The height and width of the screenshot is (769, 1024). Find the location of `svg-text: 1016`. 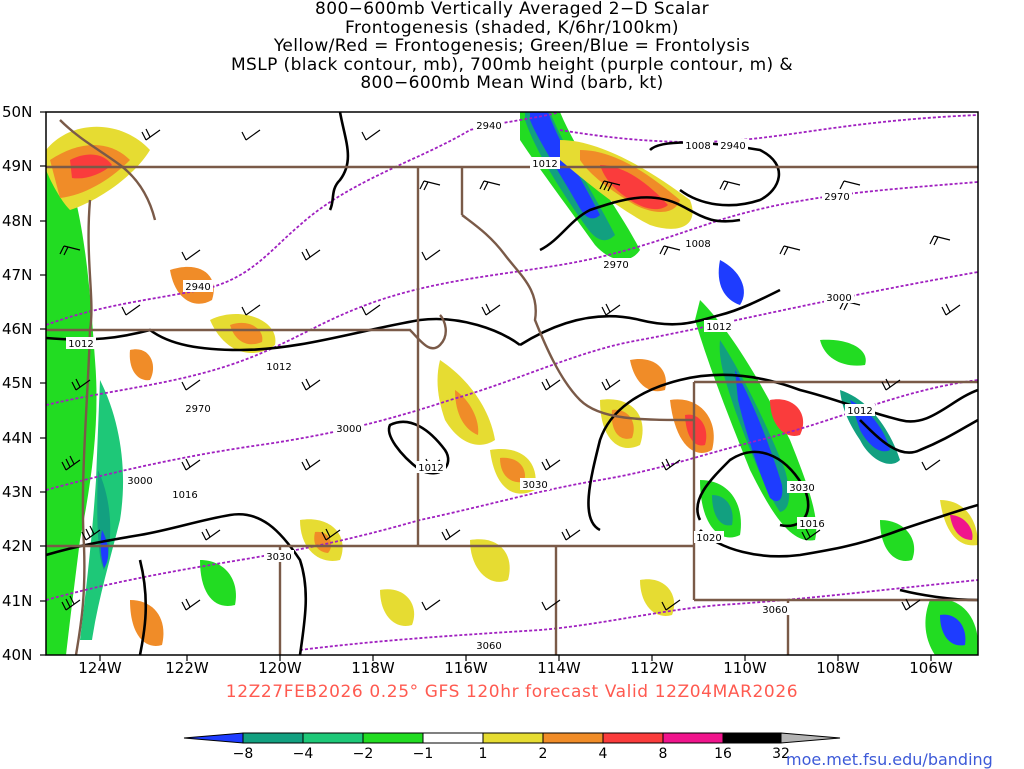

svg-text: 1016 is located at coordinates (184, 495).